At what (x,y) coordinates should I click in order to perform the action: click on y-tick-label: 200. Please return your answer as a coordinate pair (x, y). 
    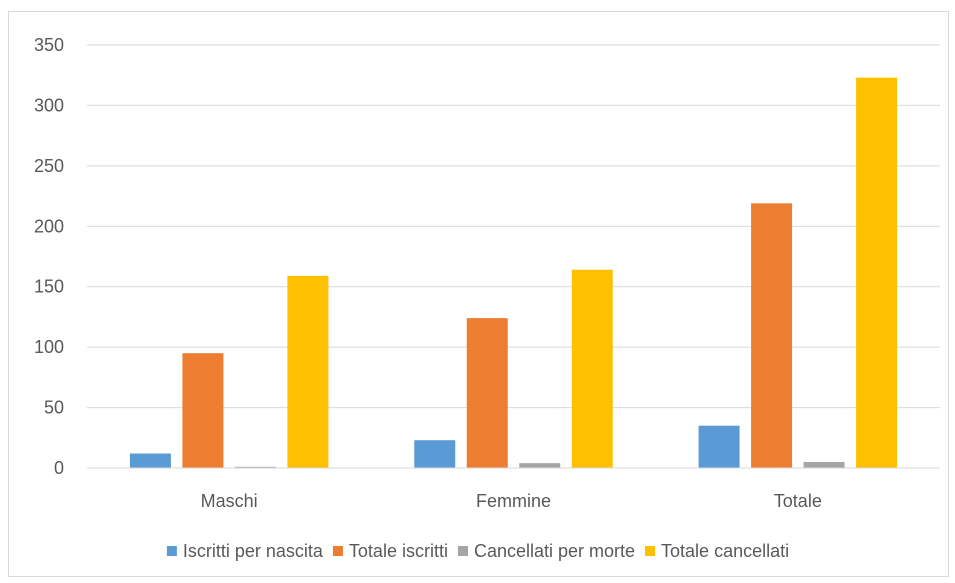
    Looking at the image, I should click on (49, 226).